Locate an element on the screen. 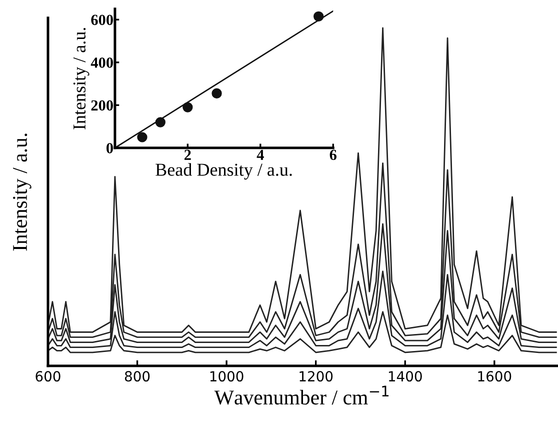 This screenshot has width=558, height=425. y-tick-label: 0 is located at coordinates (109, 148).